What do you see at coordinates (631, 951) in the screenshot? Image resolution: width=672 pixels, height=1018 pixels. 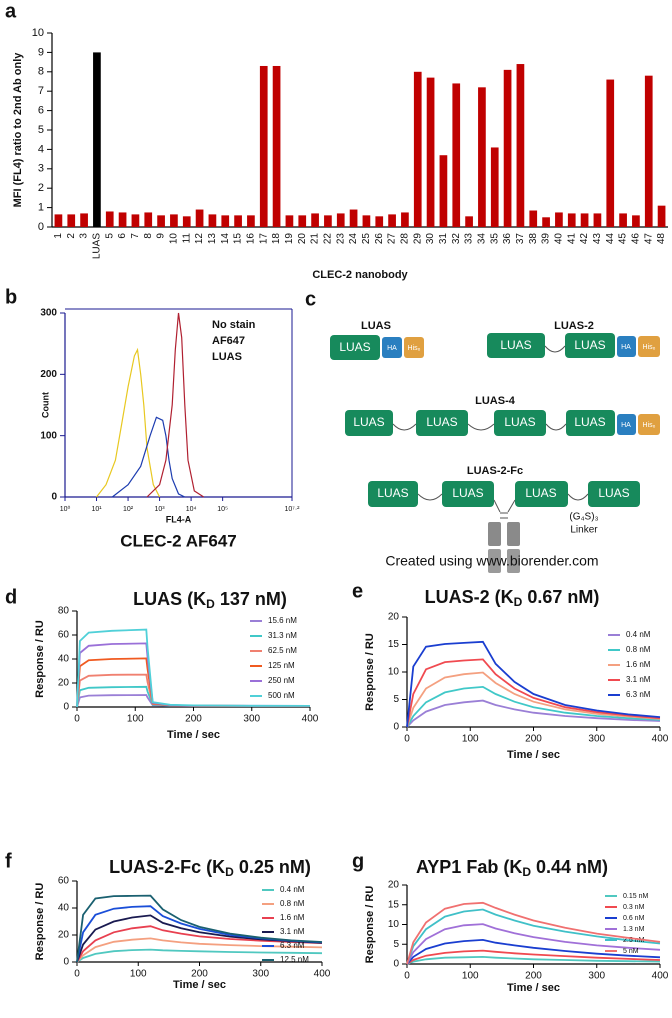 I see `legend-label: 5 nM` at bounding box center [631, 951].